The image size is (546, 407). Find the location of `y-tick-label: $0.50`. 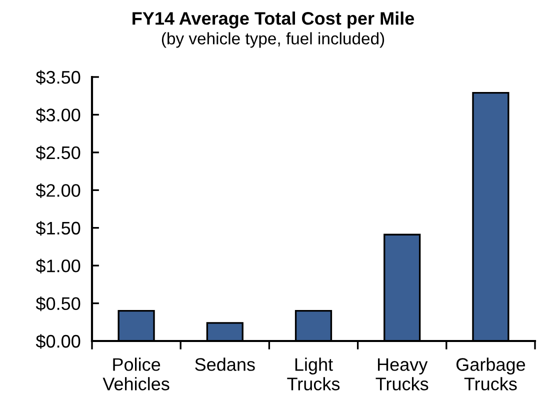

y-tick-label: $0.50 is located at coordinates (58, 304).